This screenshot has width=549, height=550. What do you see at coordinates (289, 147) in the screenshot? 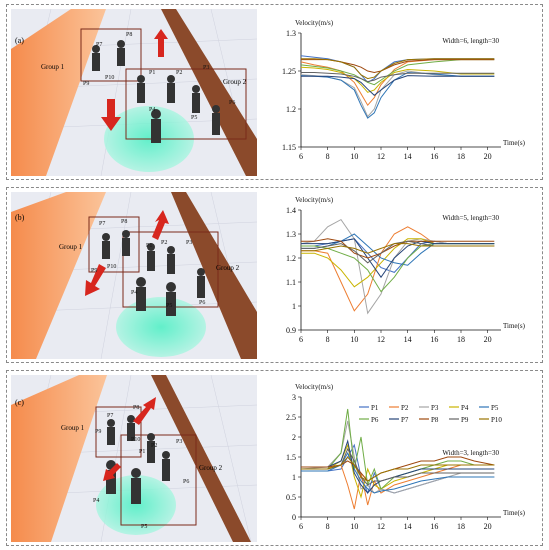
I see `y-tick-label: 1.15` at bounding box center [289, 147].